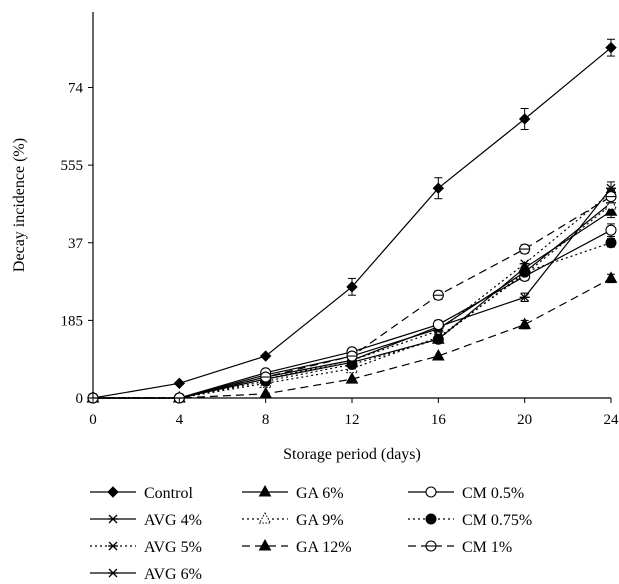 This screenshot has height=584, width=619. What do you see at coordinates (324, 547) in the screenshot?
I see `legend-label: GA 12%` at bounding box center [324, 547].